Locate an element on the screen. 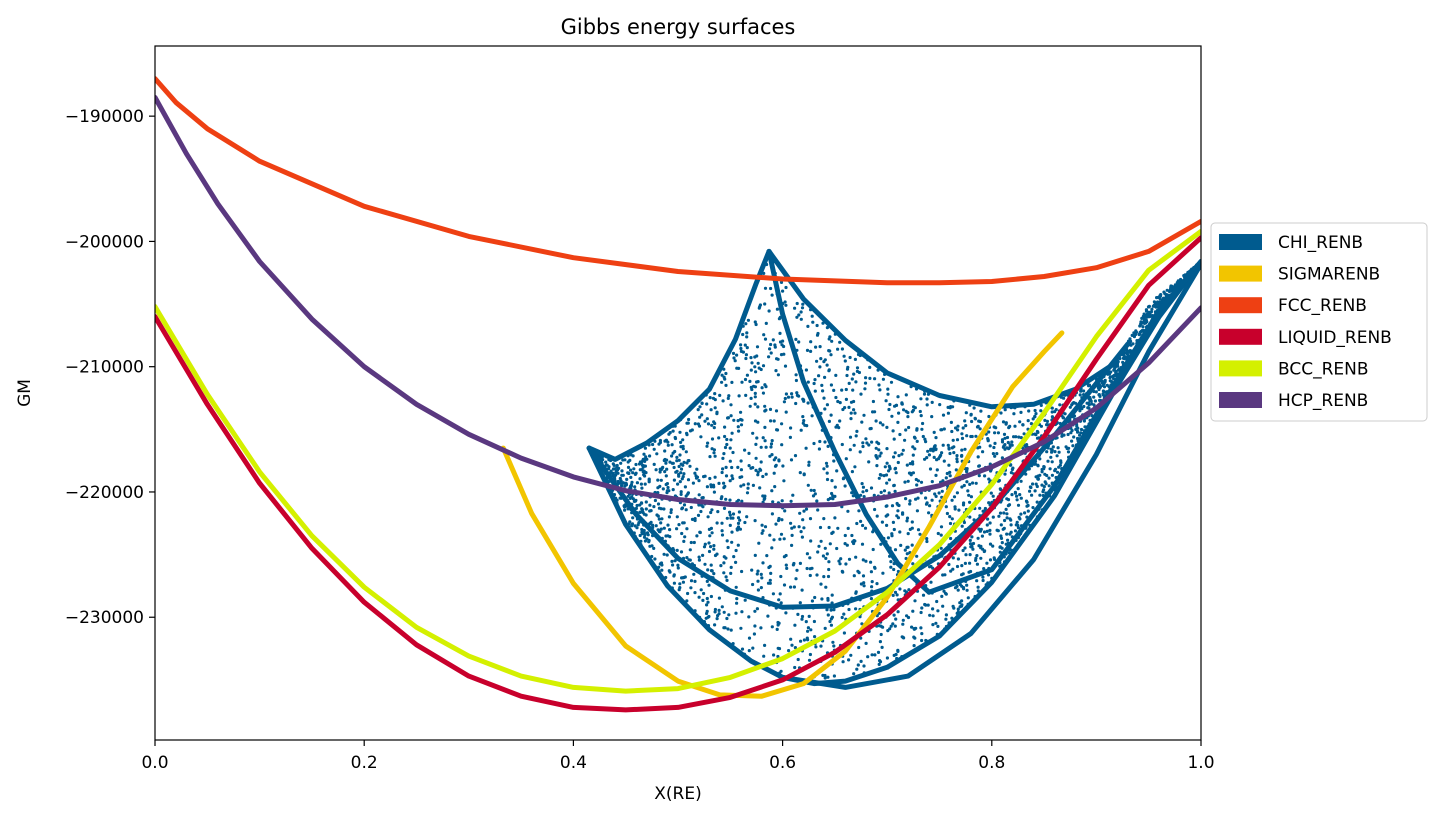 This screenshot has height=819, width=1442. x-tick-label: 0.6 is located at coordinates (782, 763).